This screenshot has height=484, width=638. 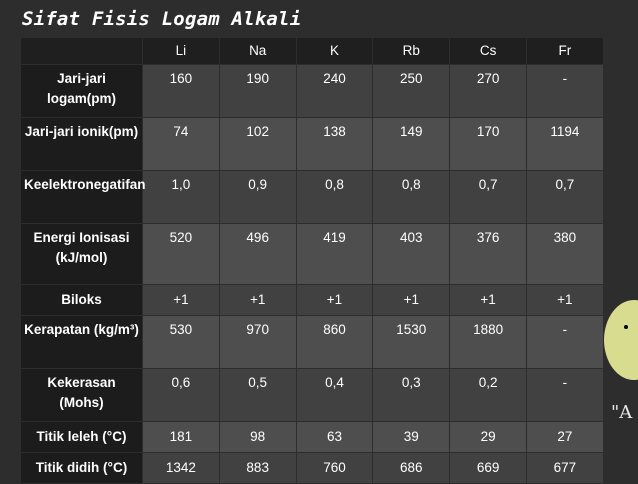 What do you see at coordinates (257, 342) in the screenshot?
I see `table-cell: 970` at bounding box center [257, 342].